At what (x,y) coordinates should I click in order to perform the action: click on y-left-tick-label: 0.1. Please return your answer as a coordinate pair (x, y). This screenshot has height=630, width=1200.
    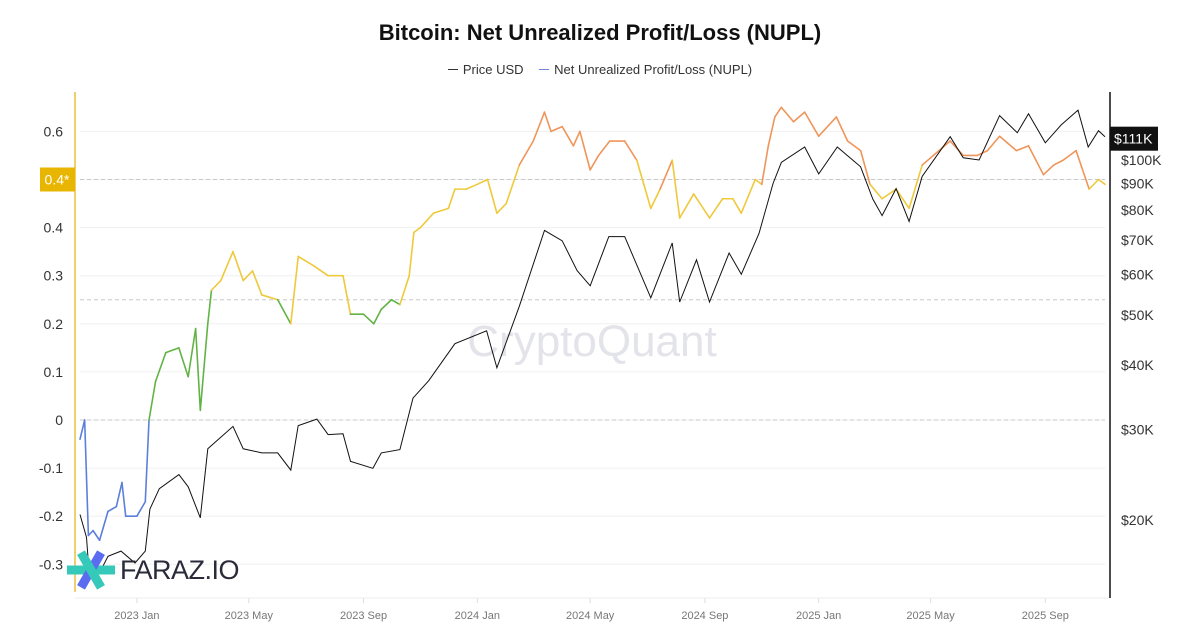
    Looking at the image, I should click on (54, 372).